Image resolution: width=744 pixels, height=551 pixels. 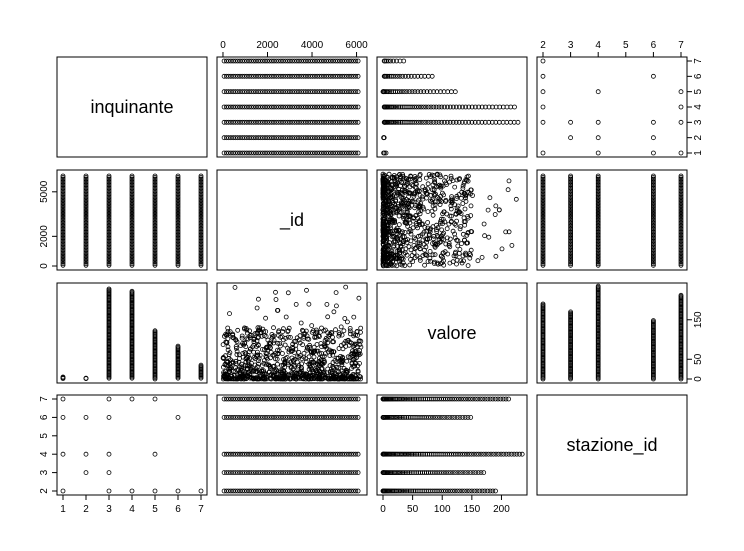 What do you see at coordinates (698, 122) in the screenshot?
I see `y-tick-label: 3` at bounding box center [698, 122].